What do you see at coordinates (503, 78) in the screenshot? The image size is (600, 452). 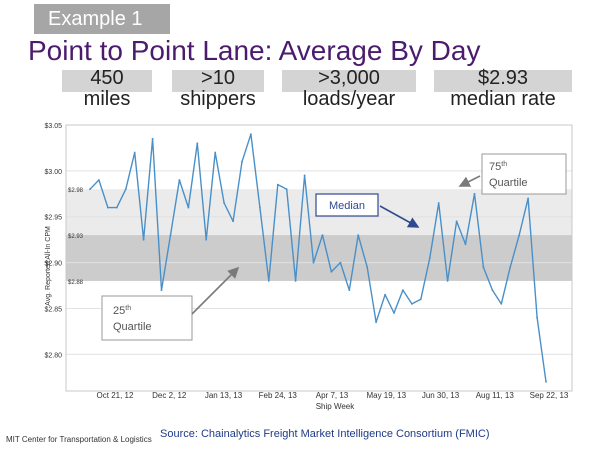 I see `stat-value: $2.93` at bounding box center [503, 78].